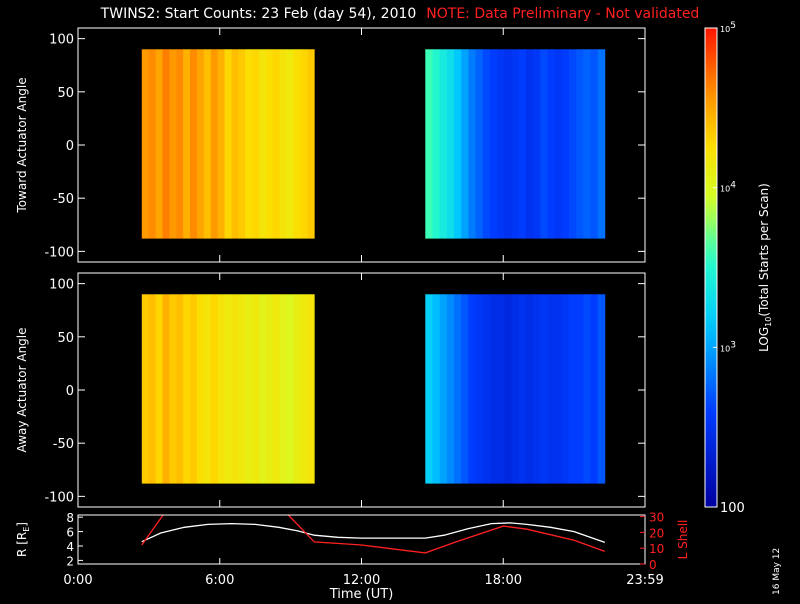 Image resolution: width=800 pixels, height=604 pixels. I want to click on ytick-label-toward--50: -50, so click(63, 199).